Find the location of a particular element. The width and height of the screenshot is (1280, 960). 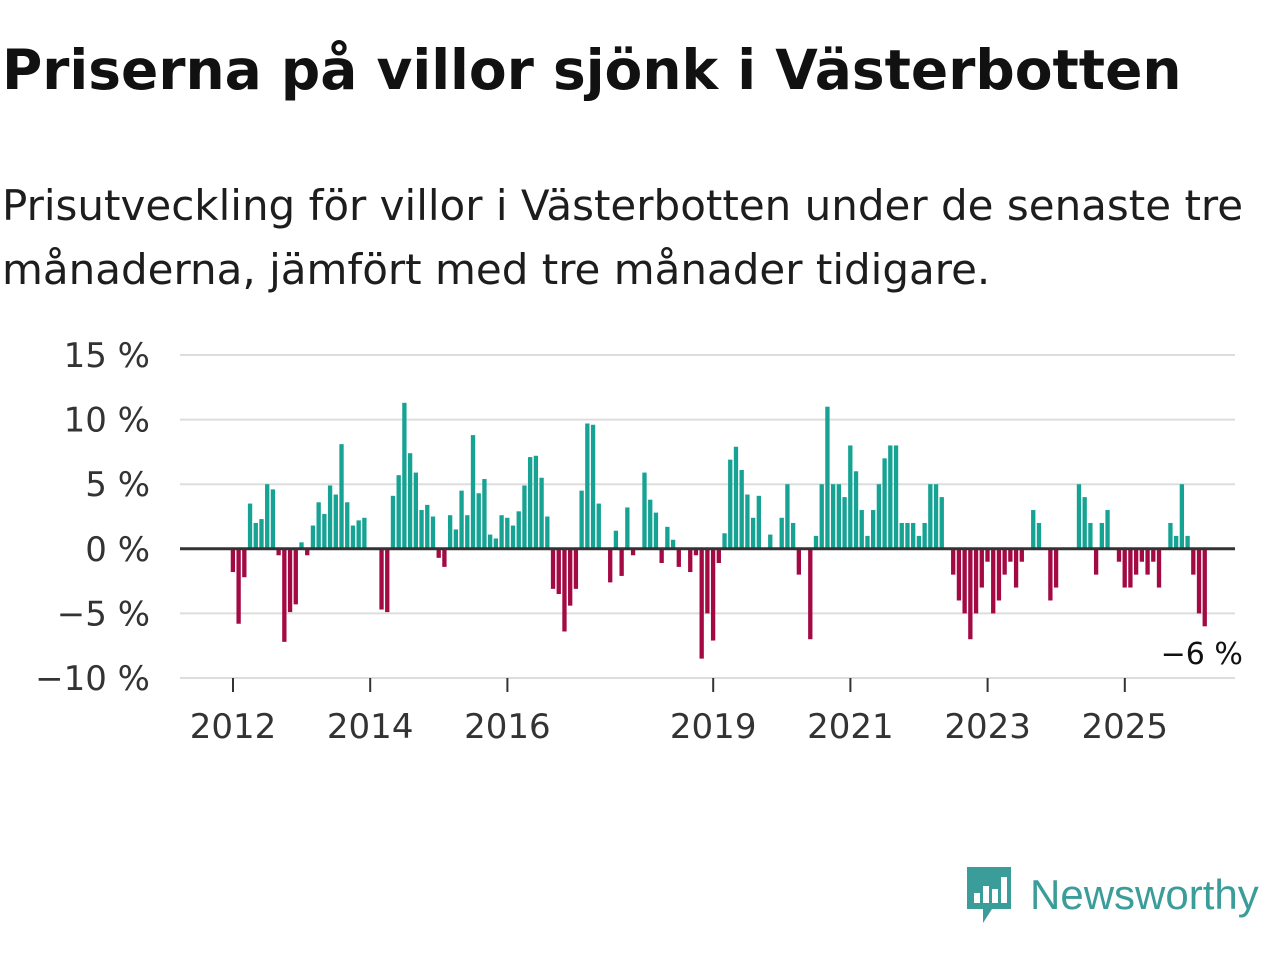

y-tick-label: 10 % is located at coordinates (107, 421).